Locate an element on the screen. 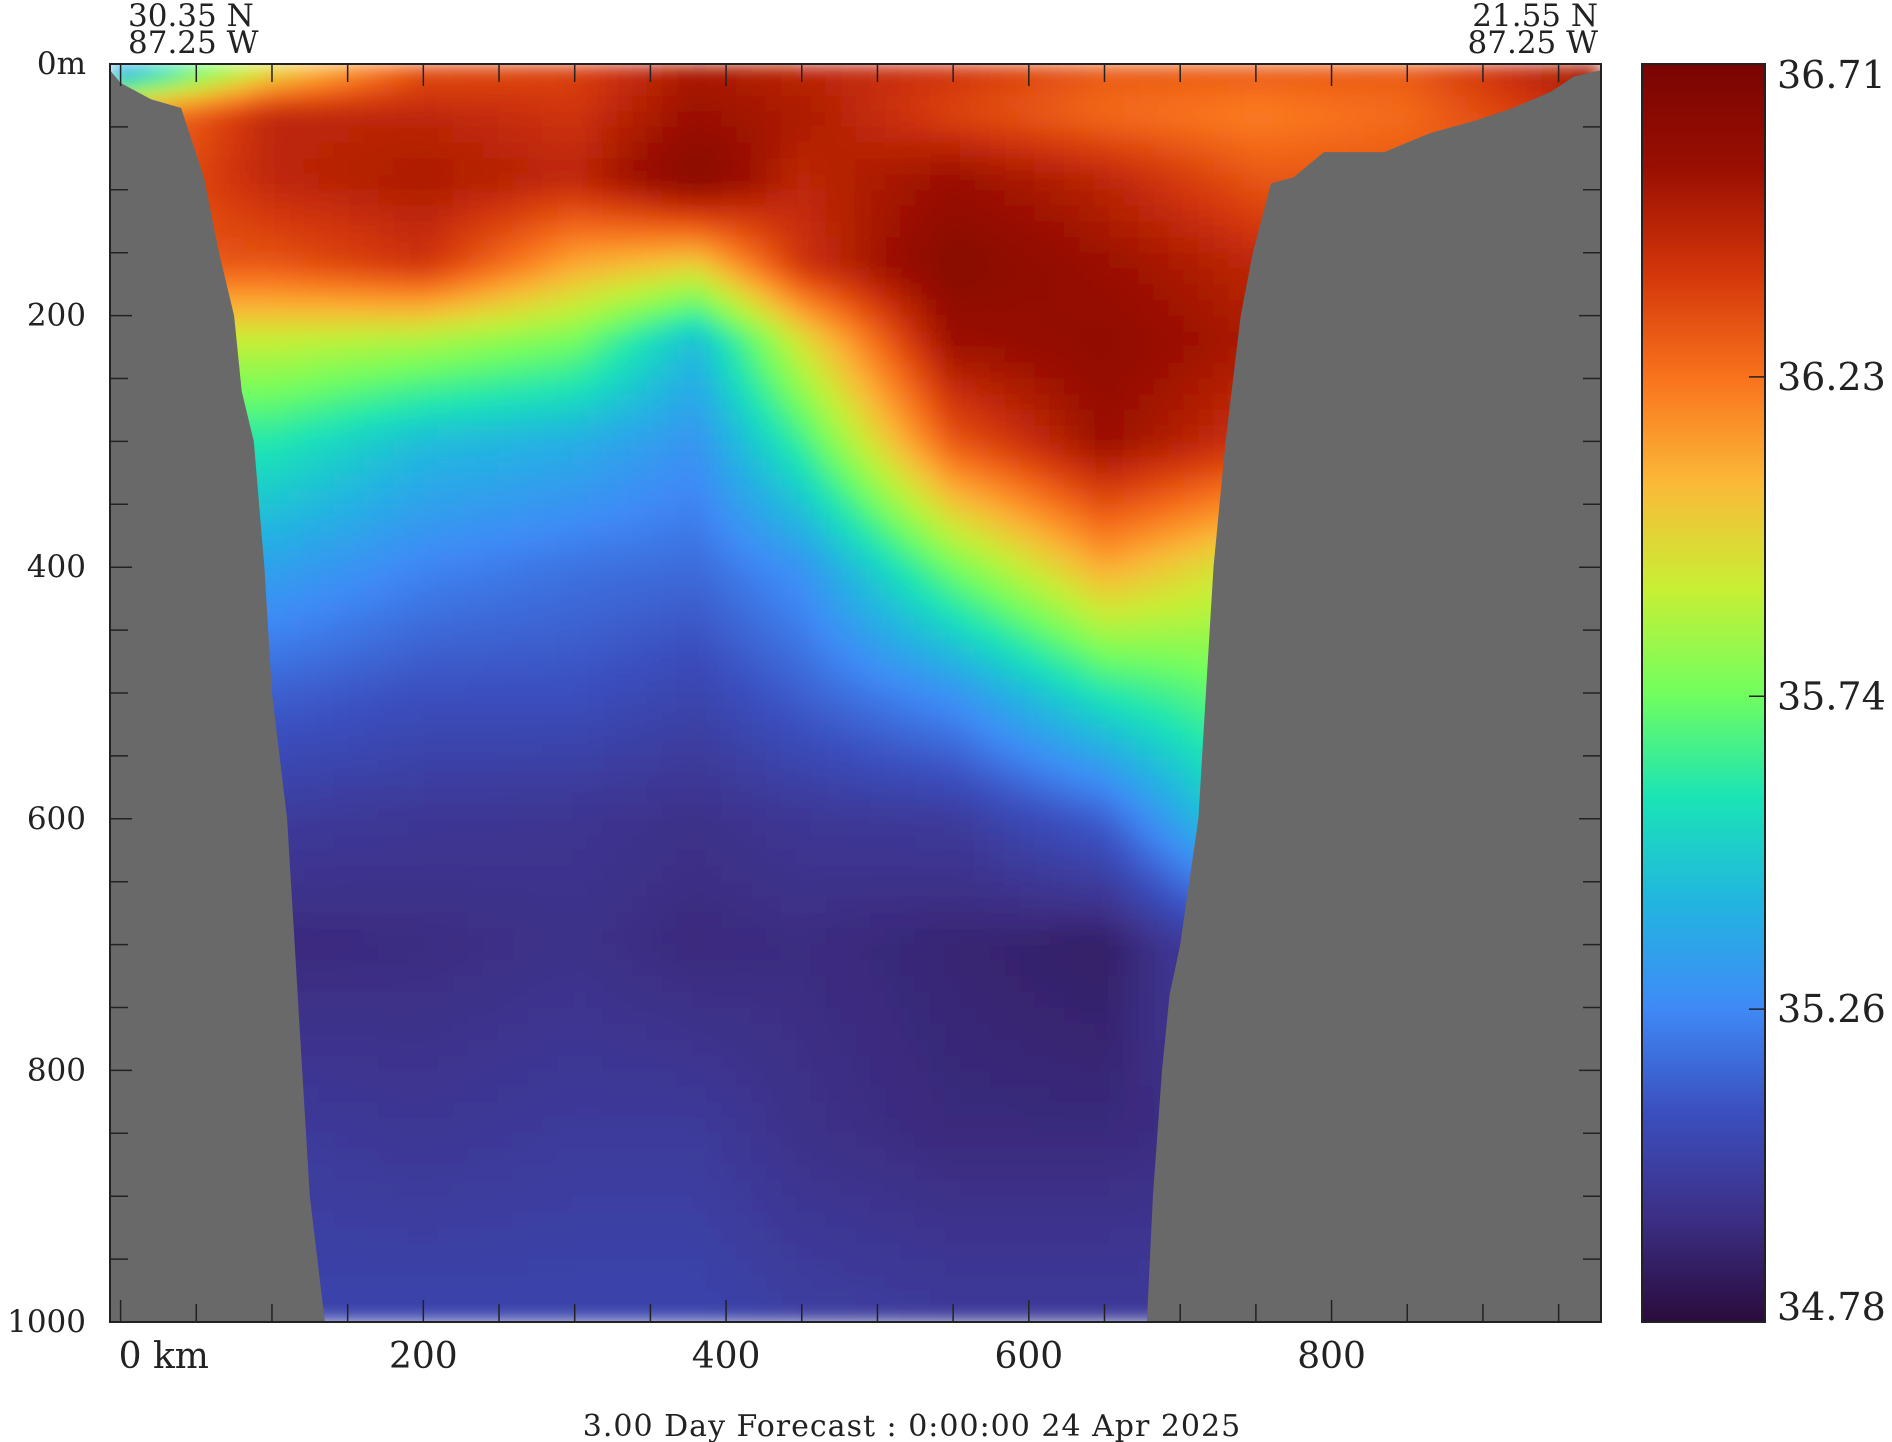 The image size is (1892, 1442). y-tick-label: 0m is located at coordinates (61, 64).